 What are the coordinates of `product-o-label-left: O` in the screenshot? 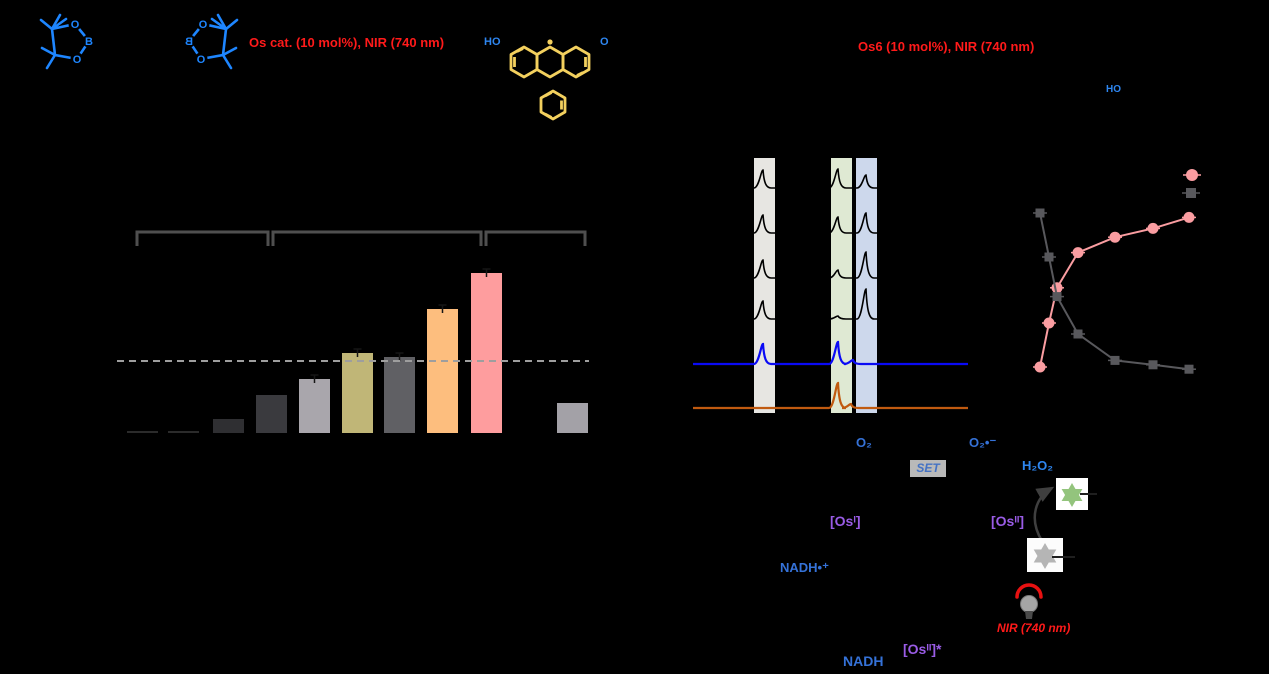 It's located at (604, 42).